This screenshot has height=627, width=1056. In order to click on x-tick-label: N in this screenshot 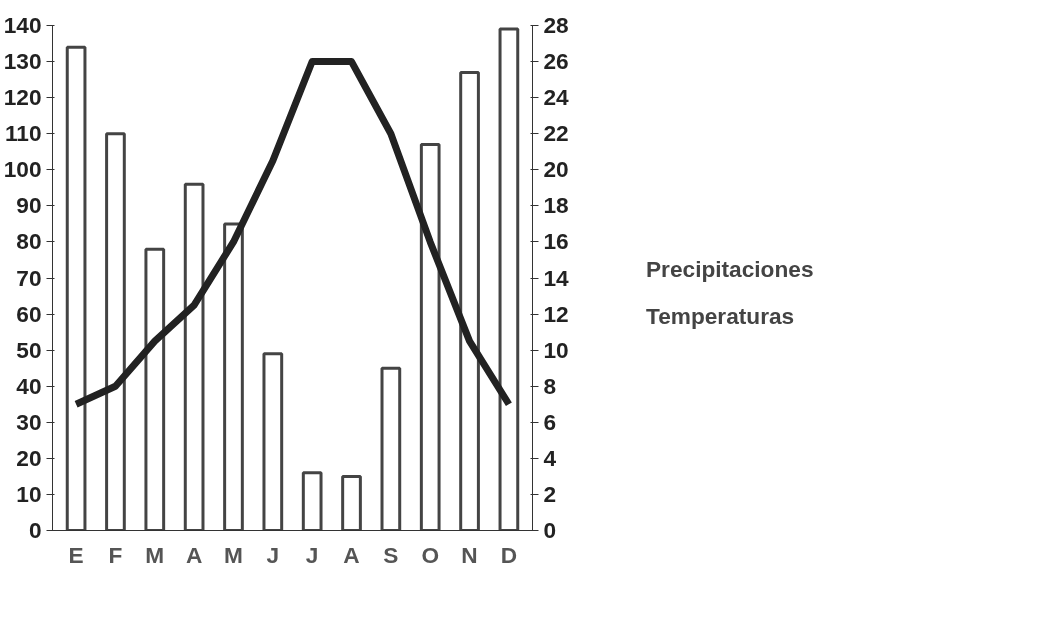, I will do `click(469, 554)`.